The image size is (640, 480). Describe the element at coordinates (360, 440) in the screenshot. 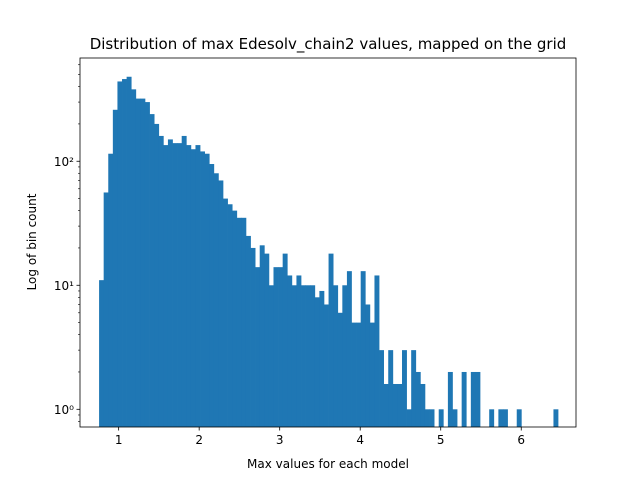

I see `x-tick-label: 4` at that location.